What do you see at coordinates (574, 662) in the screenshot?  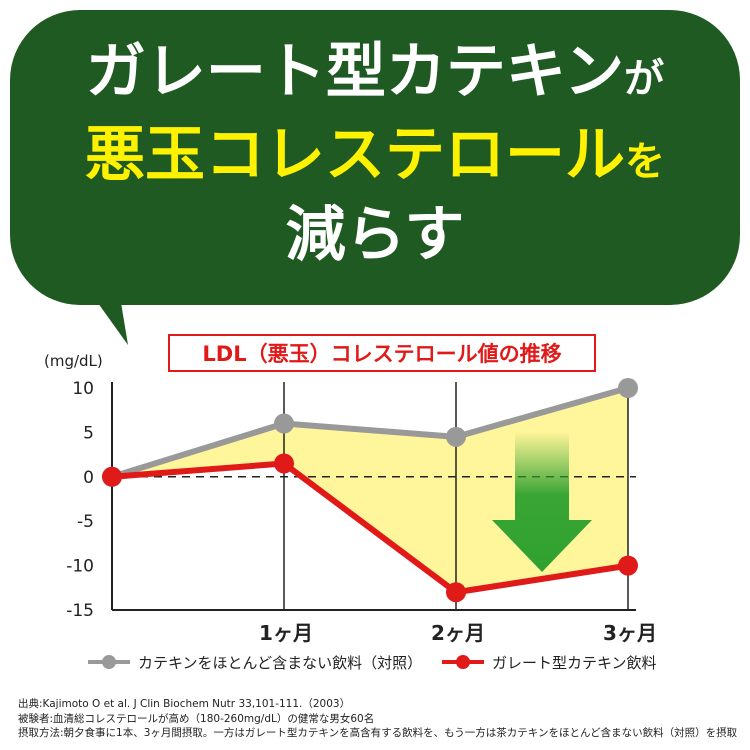 I see `legend-label-catechin: ガレート型カテキン飲料` at bounding box center [574, 662].